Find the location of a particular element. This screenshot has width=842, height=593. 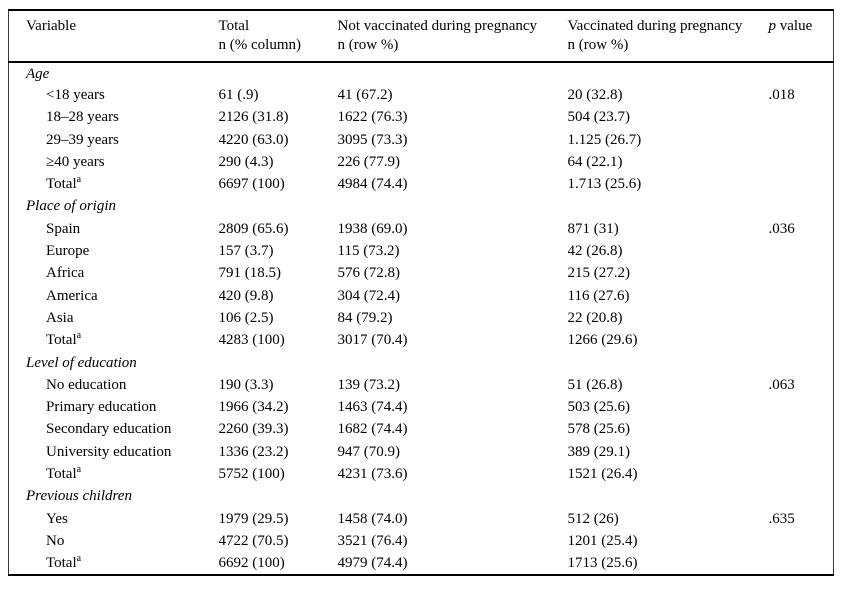

cell-total: 1979 (29.5) is located at coordinates (253, 518).